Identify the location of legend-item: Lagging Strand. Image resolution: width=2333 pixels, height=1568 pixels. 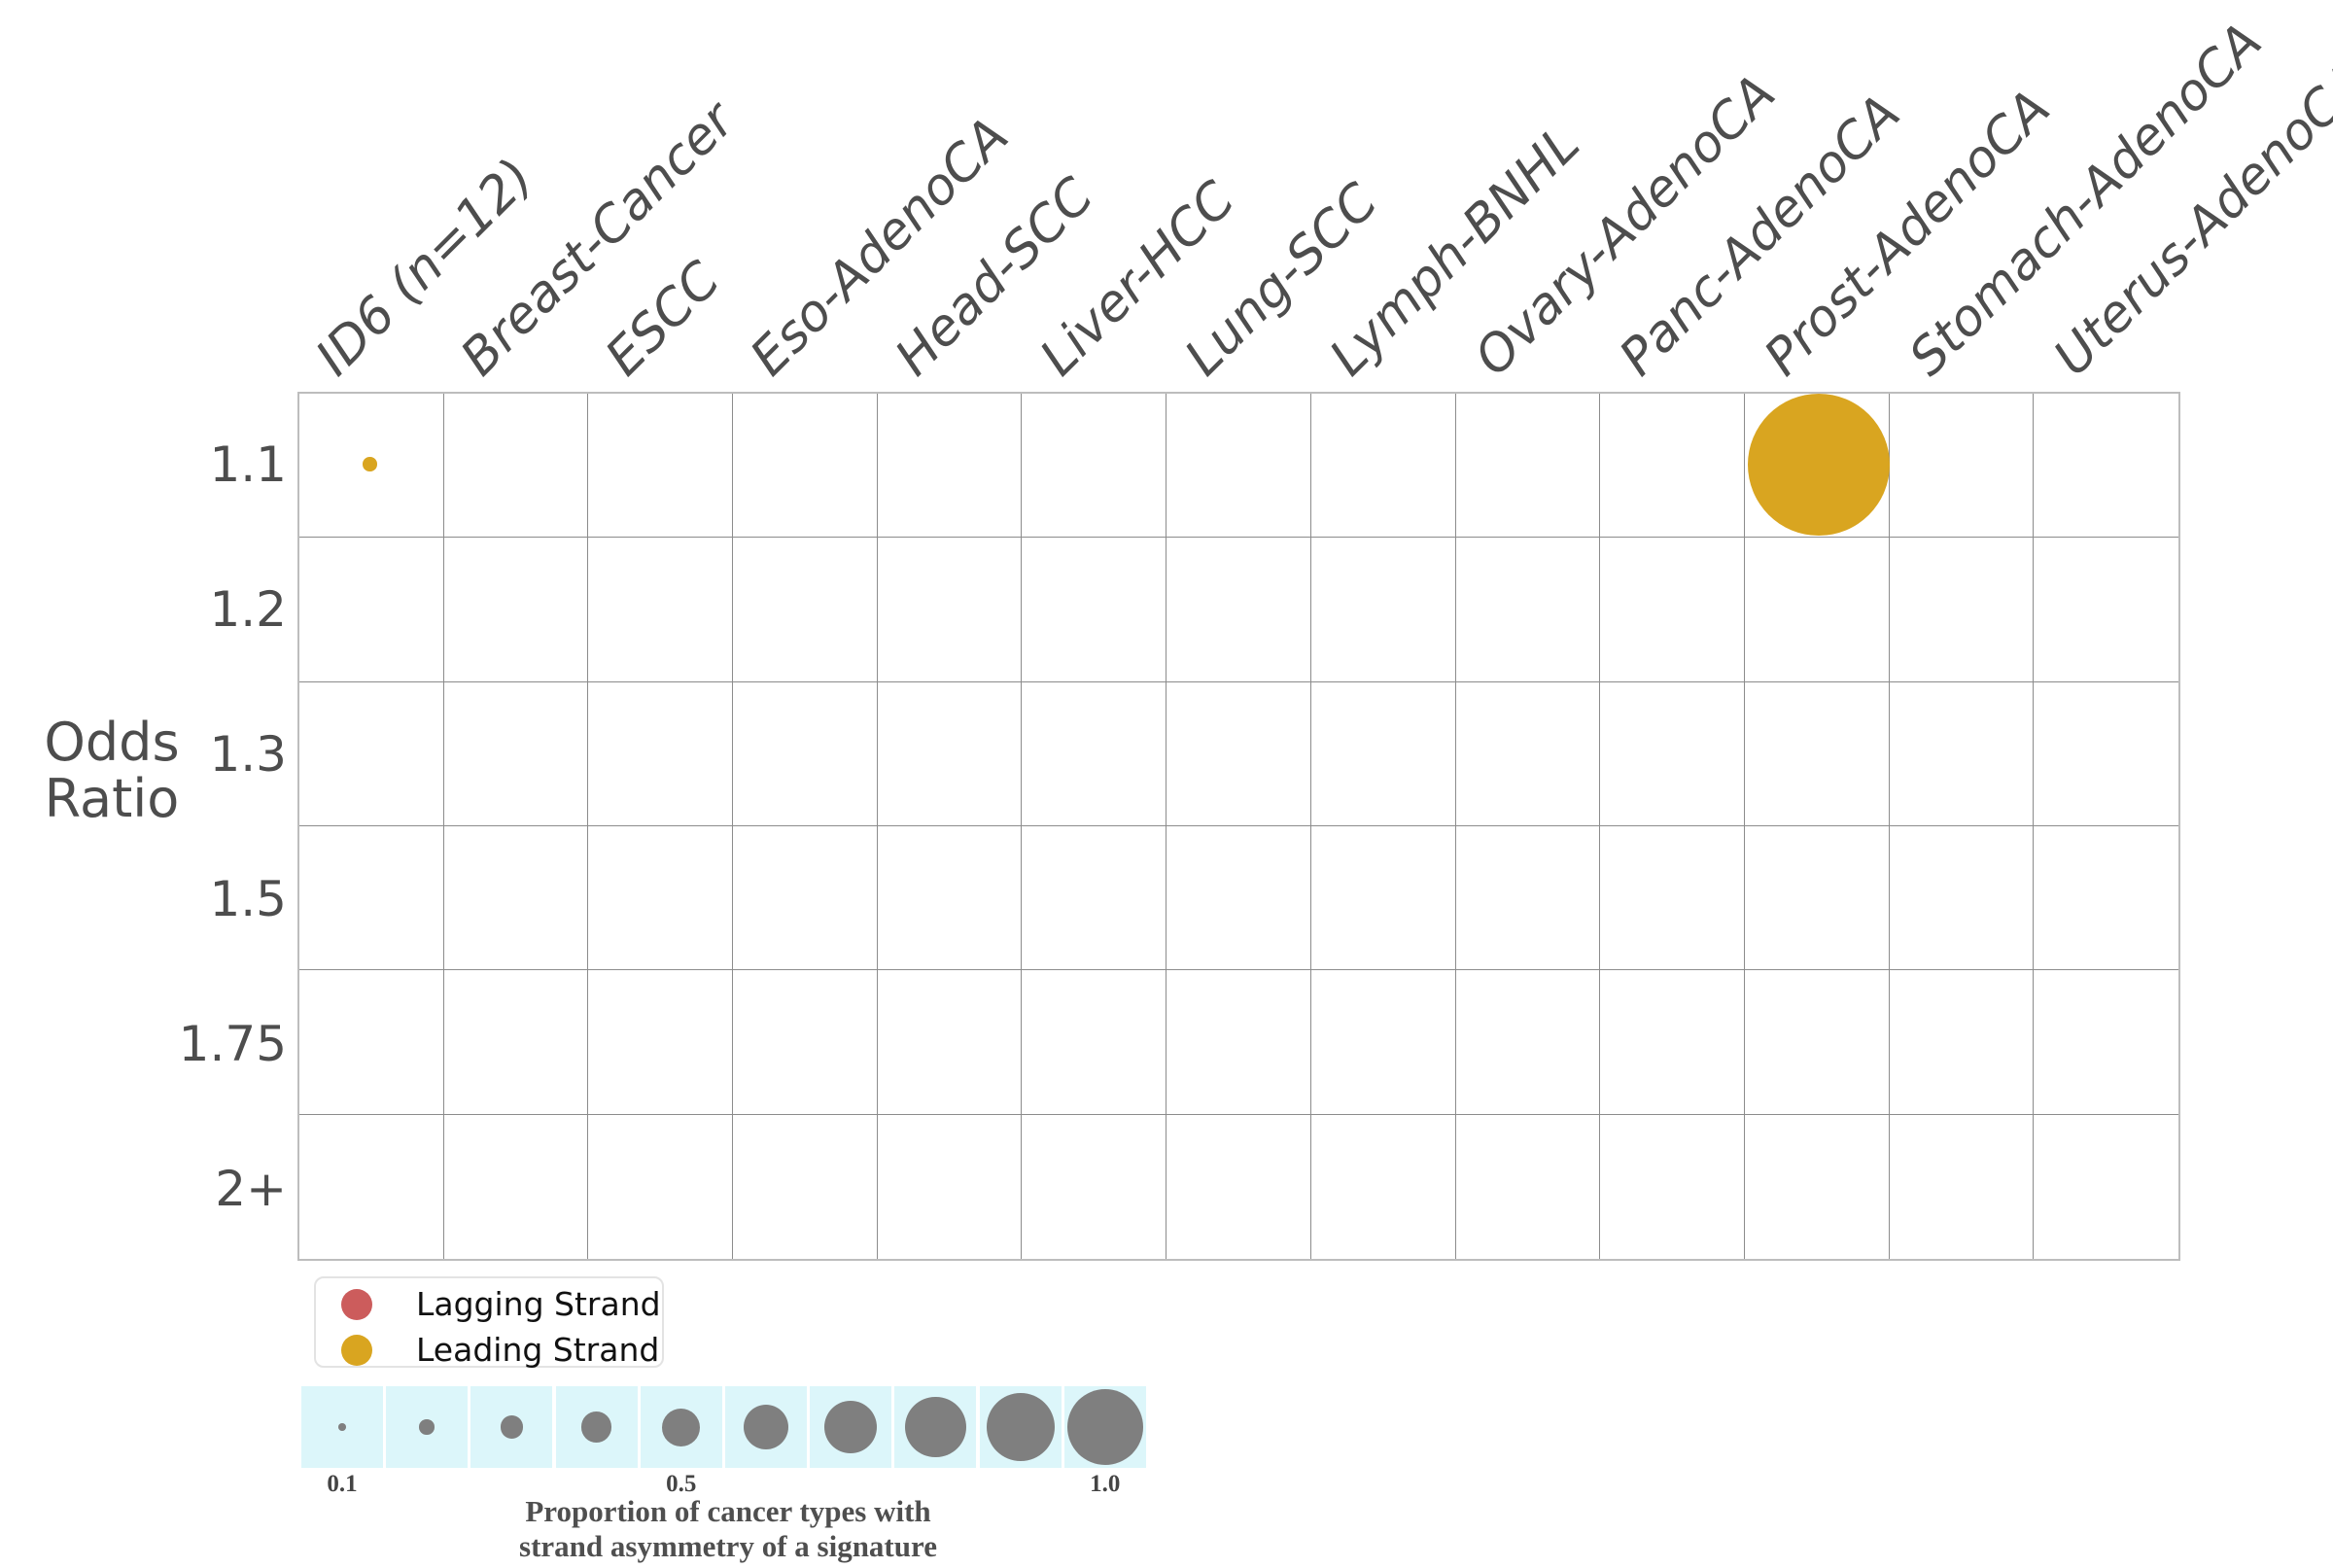
(489, 1304).